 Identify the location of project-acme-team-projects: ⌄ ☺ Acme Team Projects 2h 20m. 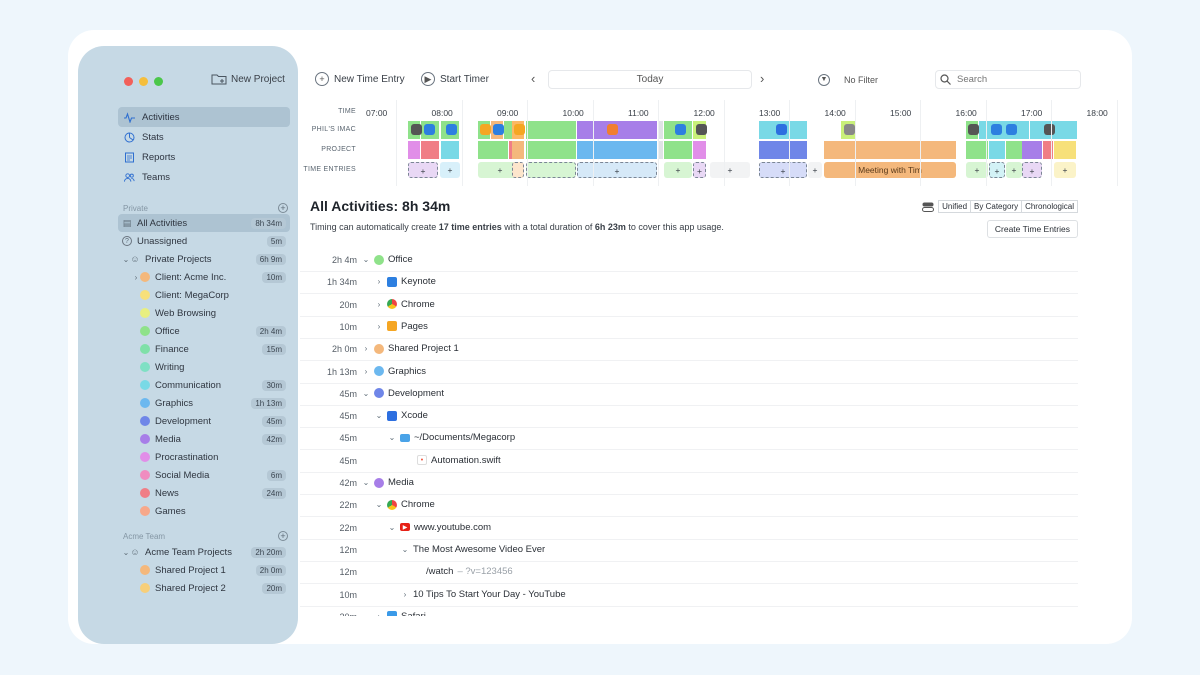
(204, 552).